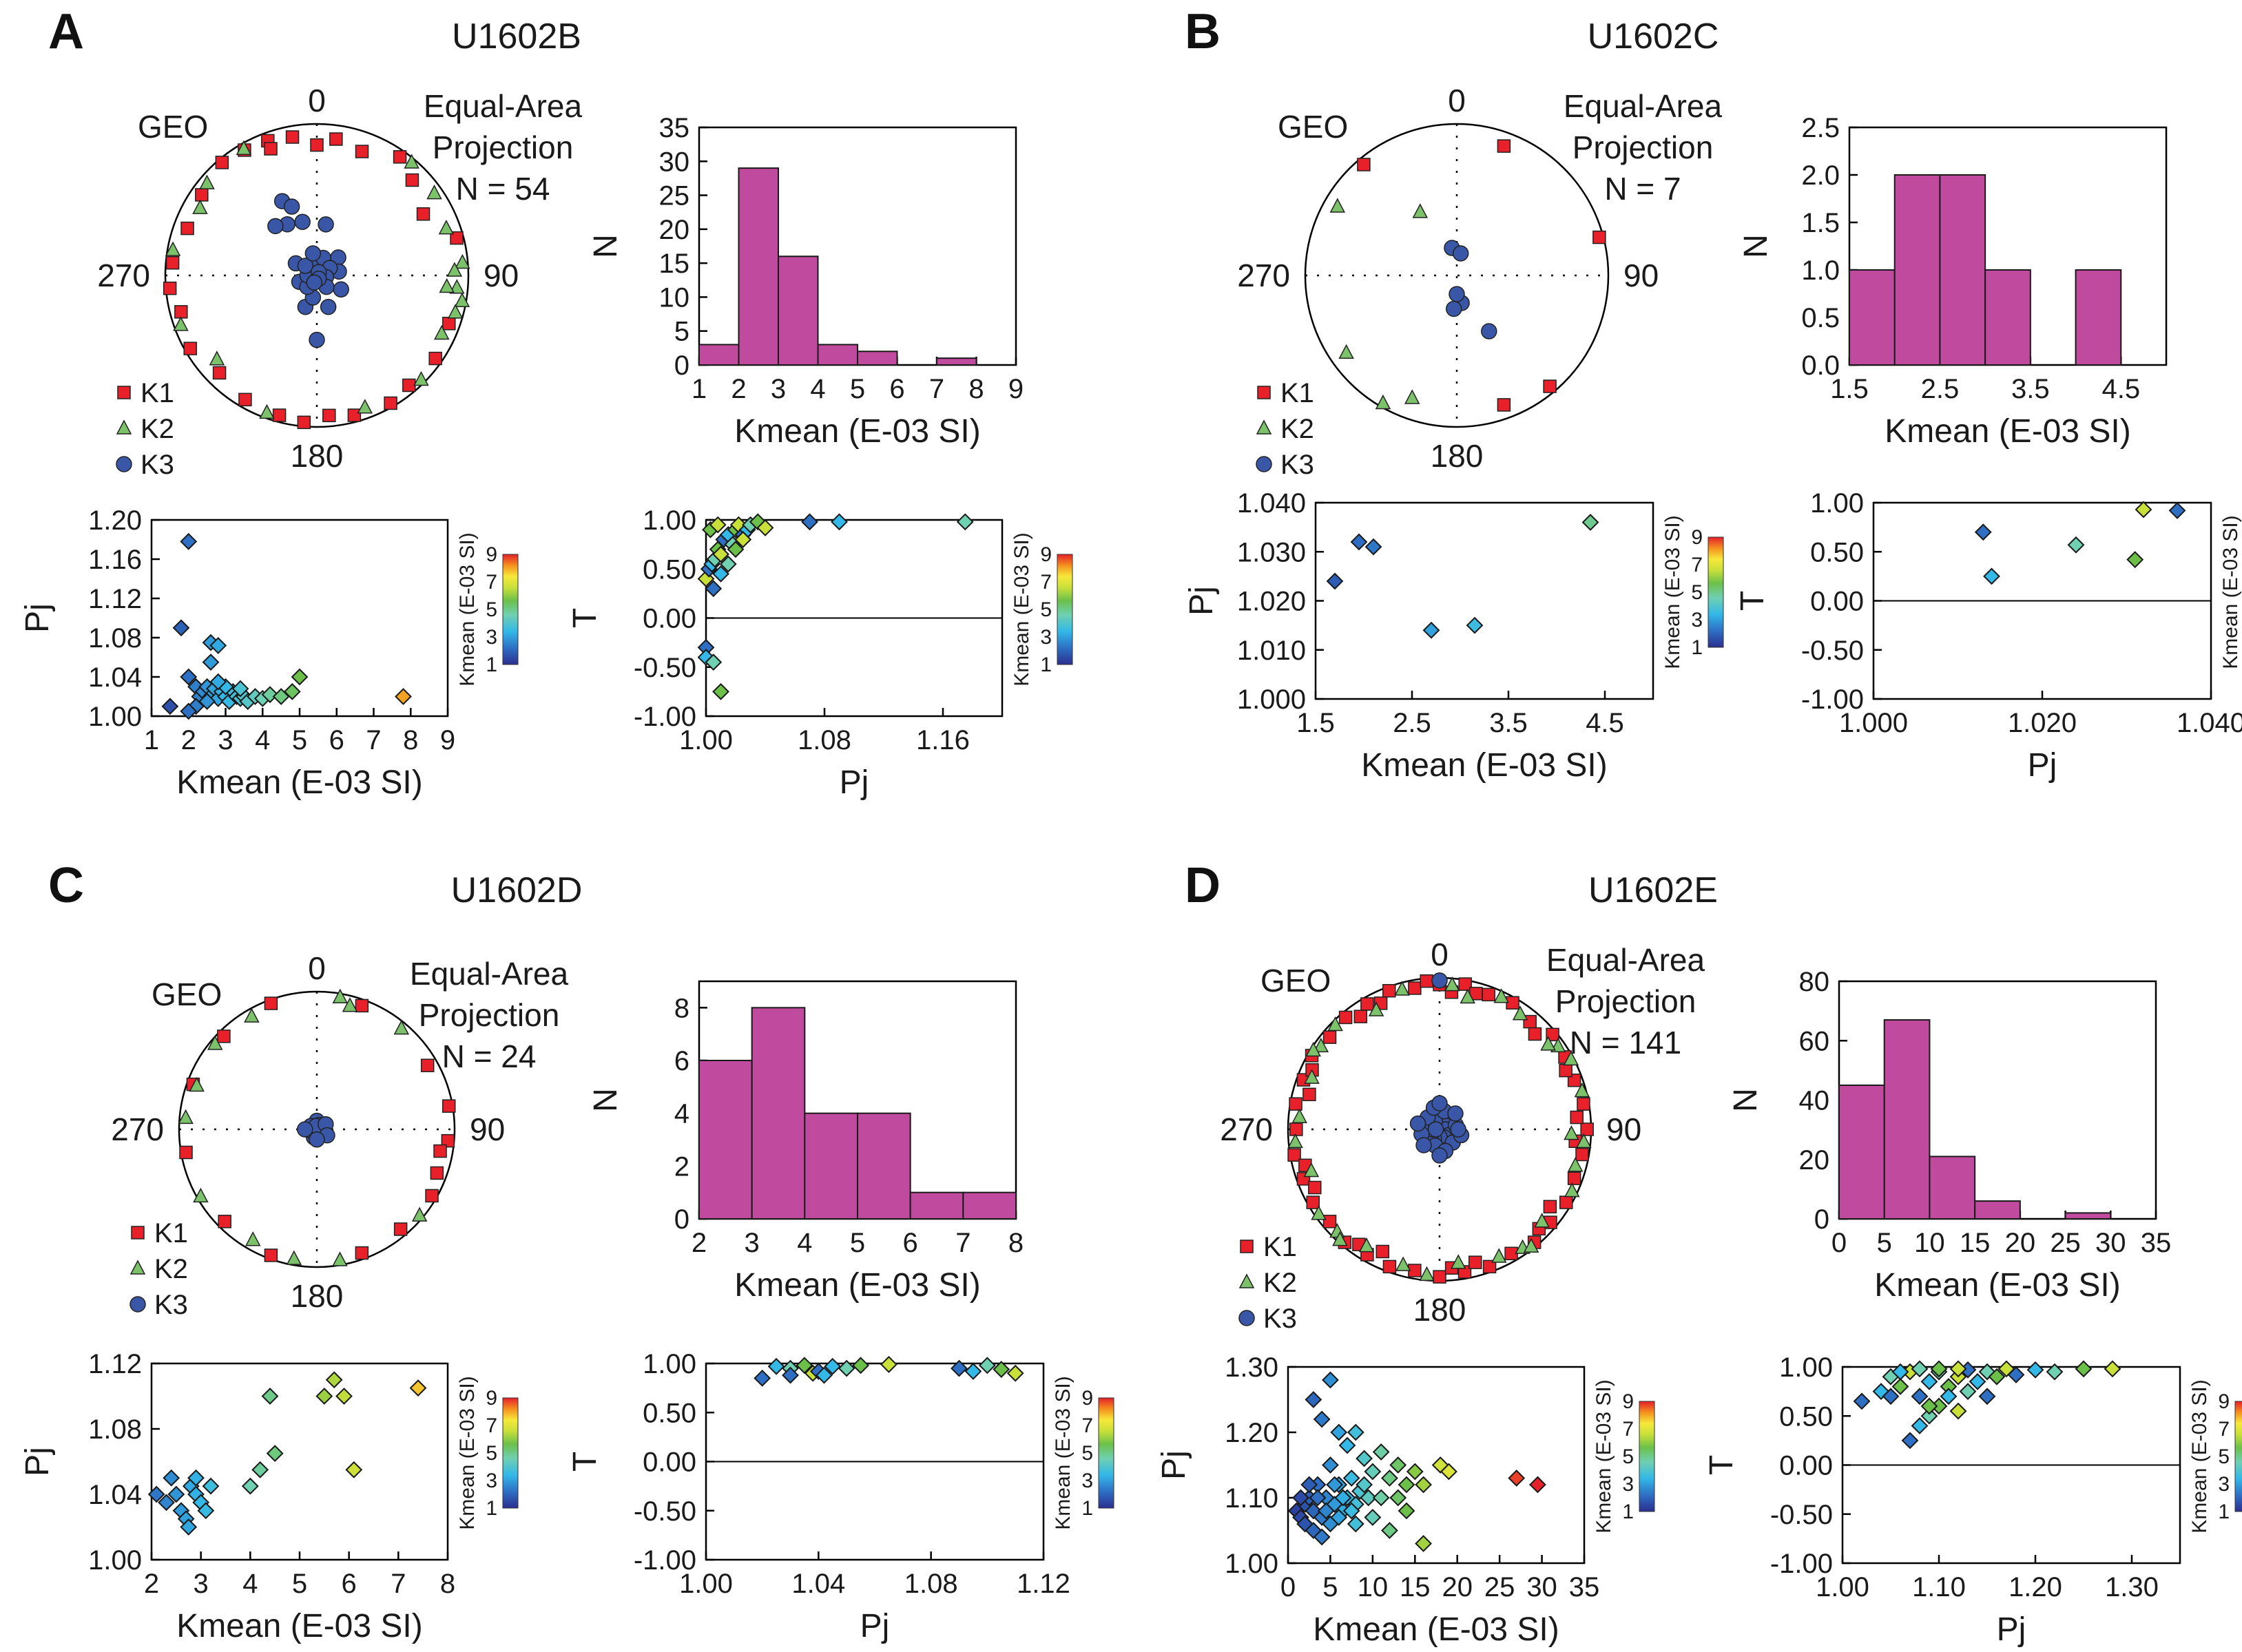  Describe the element at coordinates (2230, 592) in the screenshot. I see `colorbar-label: Kmean (E-03 SI)` at that location.